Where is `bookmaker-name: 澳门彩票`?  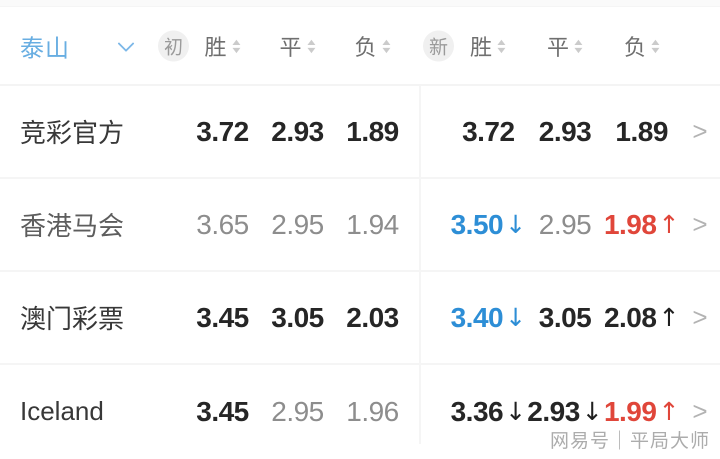
bookmaker-name: 澳门彩票 is located at coordinates (72, 319).